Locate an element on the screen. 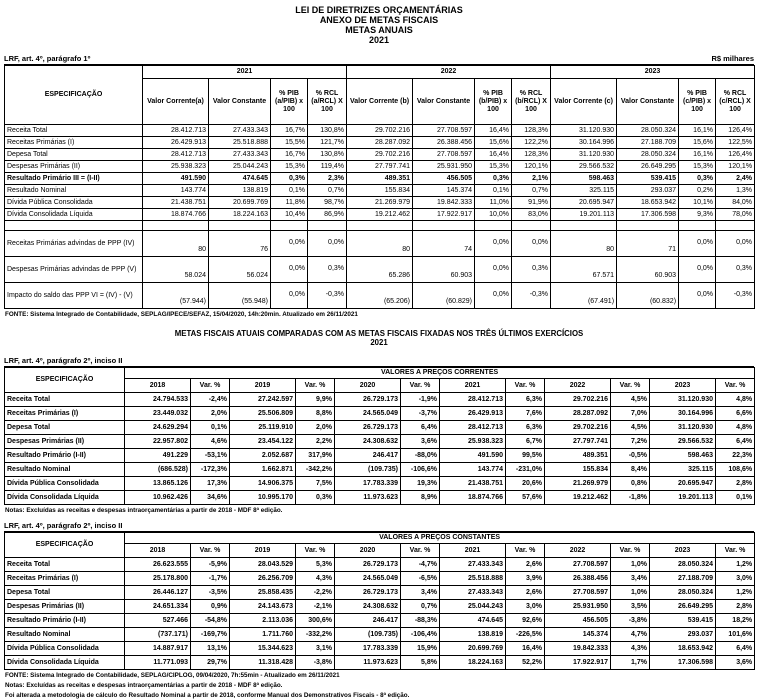 Image resolution: width=758 pixels, height=700 pixels. cell-value: 26.388.456 is located at coordinates (444, 142).